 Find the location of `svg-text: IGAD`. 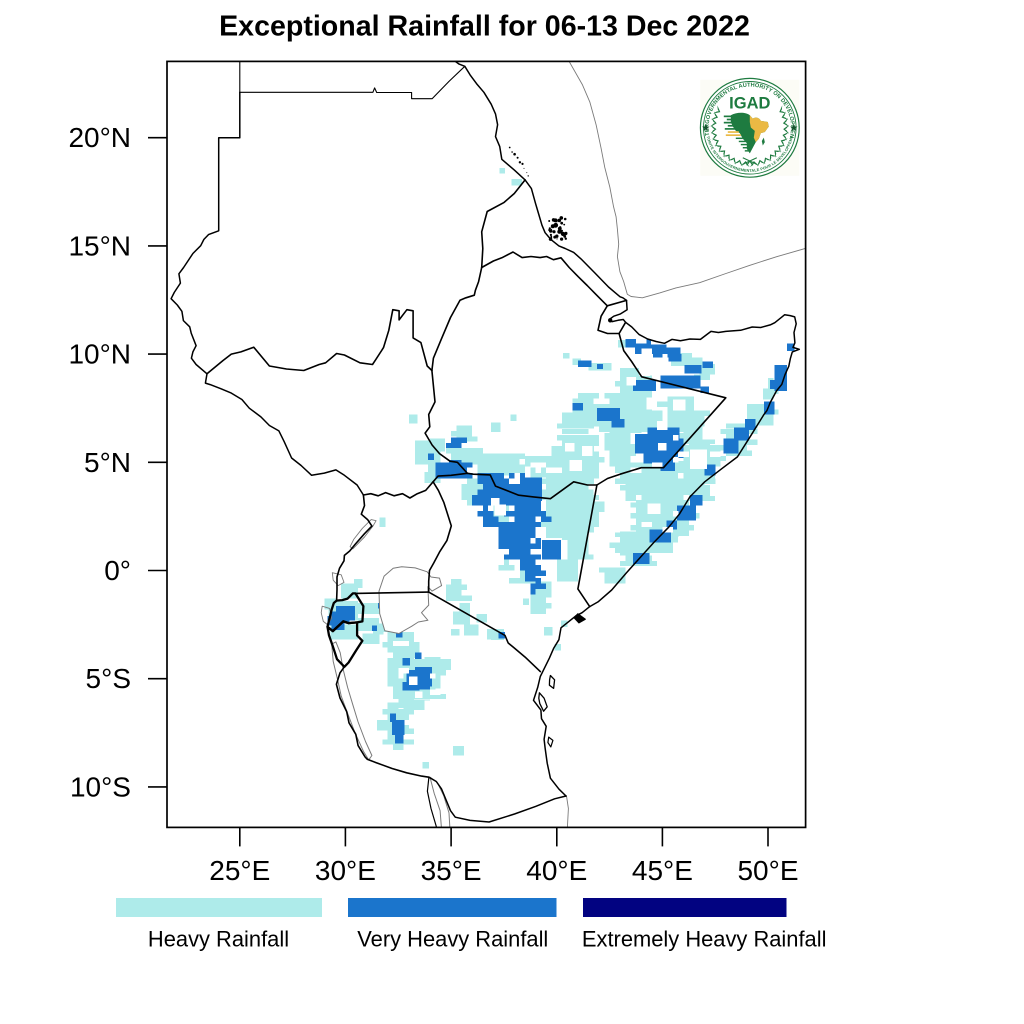

svg-text: IGAD is located at coordinates (749, 103).